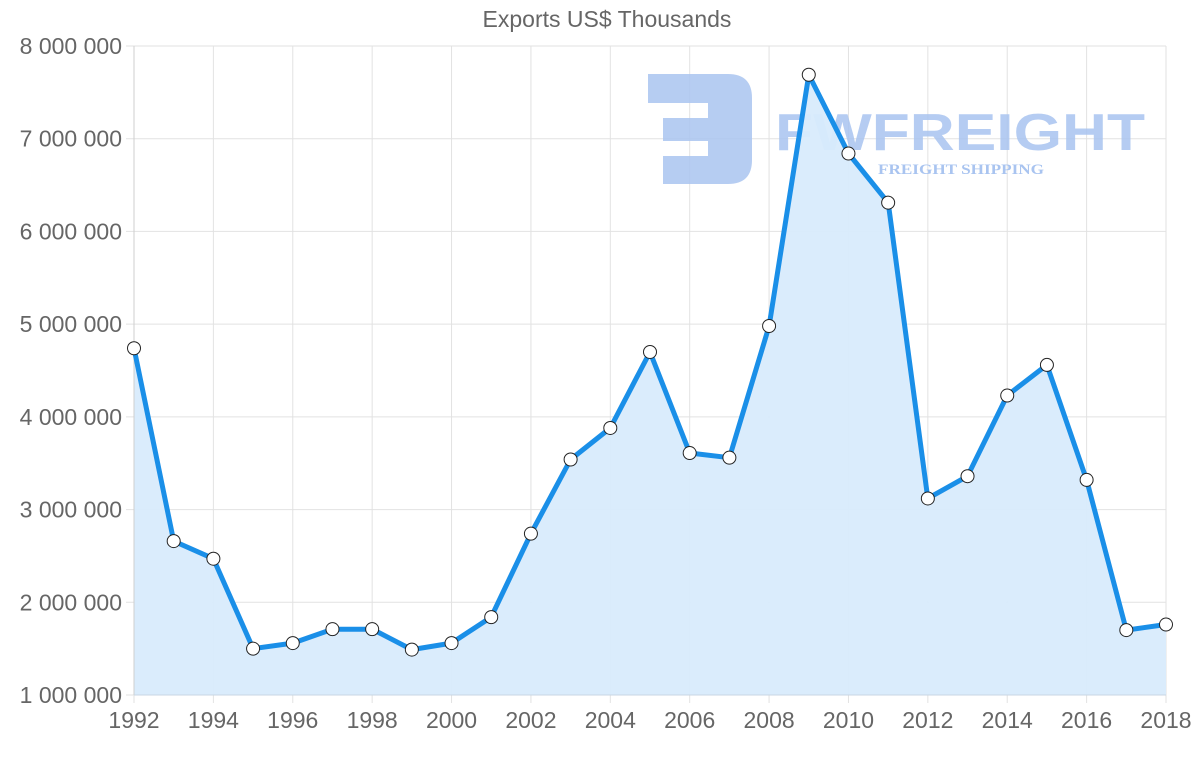 The image size is (1200, 763). I want to click on x-tick-label: 2012, so click(927, 720).